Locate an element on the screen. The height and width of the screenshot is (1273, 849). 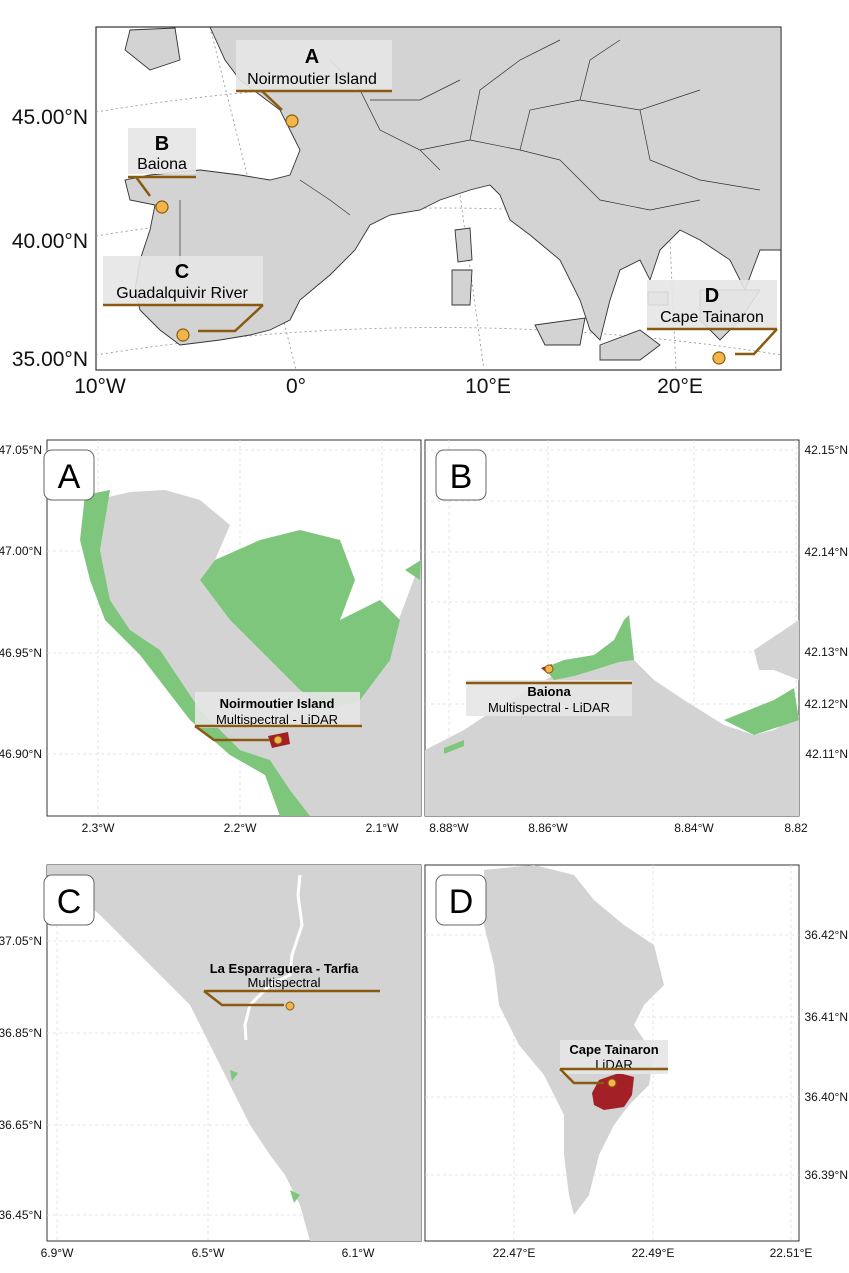
overview-site-C: C Guadalquivir River is located at coordinates (183, 299).